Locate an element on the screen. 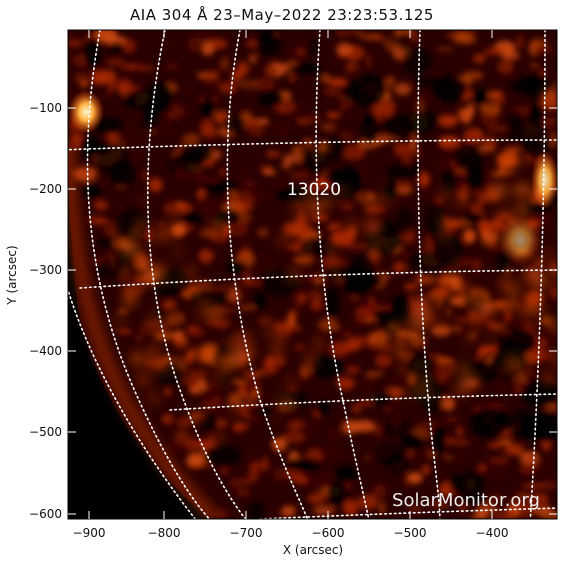 The width and height of the screenshot is (564, 564). latitude-line is located at coordinates (408, 513).